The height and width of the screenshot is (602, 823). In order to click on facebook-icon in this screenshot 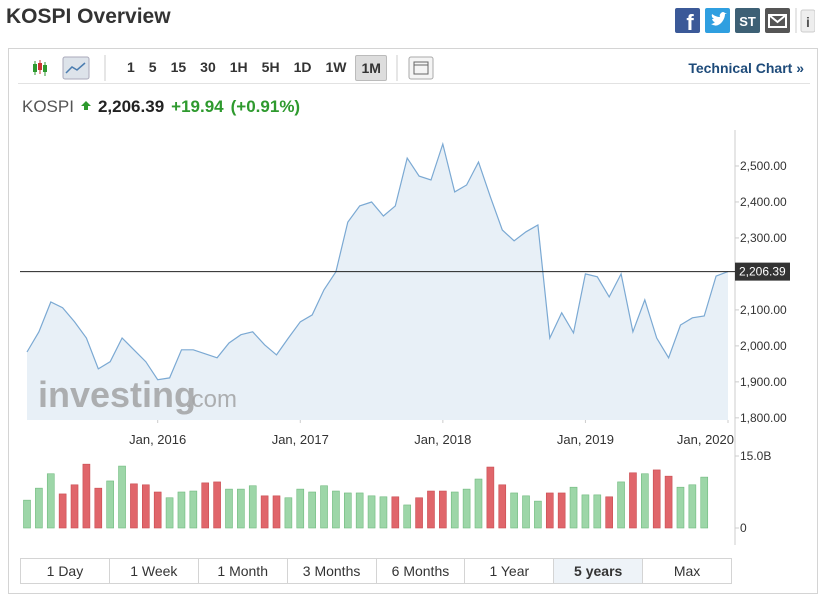, I will do `click(687, 20)`.